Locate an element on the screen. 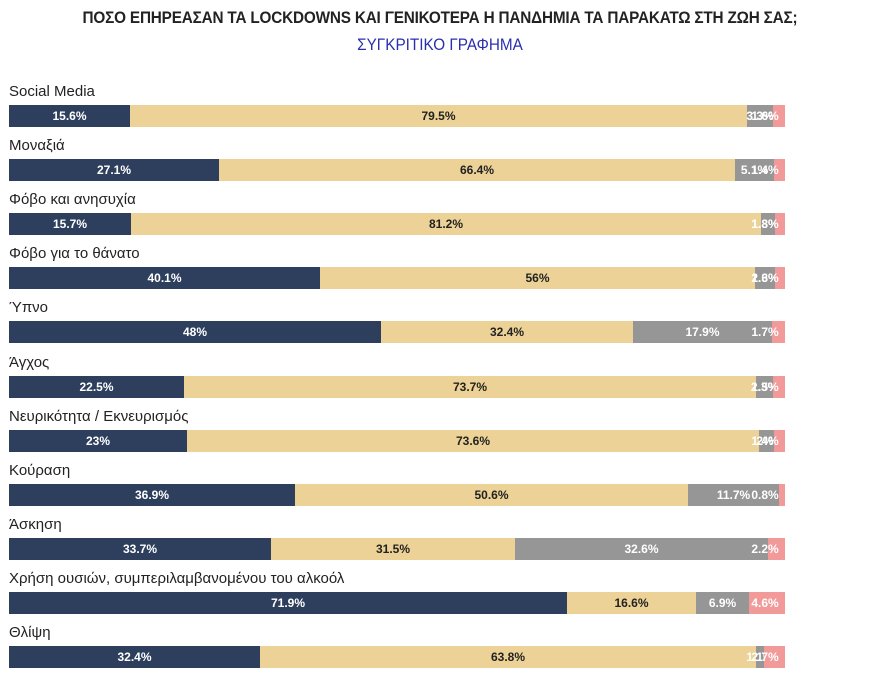 The image size is (880, 681). data-label: 23% is located at coordinates (98, 441).